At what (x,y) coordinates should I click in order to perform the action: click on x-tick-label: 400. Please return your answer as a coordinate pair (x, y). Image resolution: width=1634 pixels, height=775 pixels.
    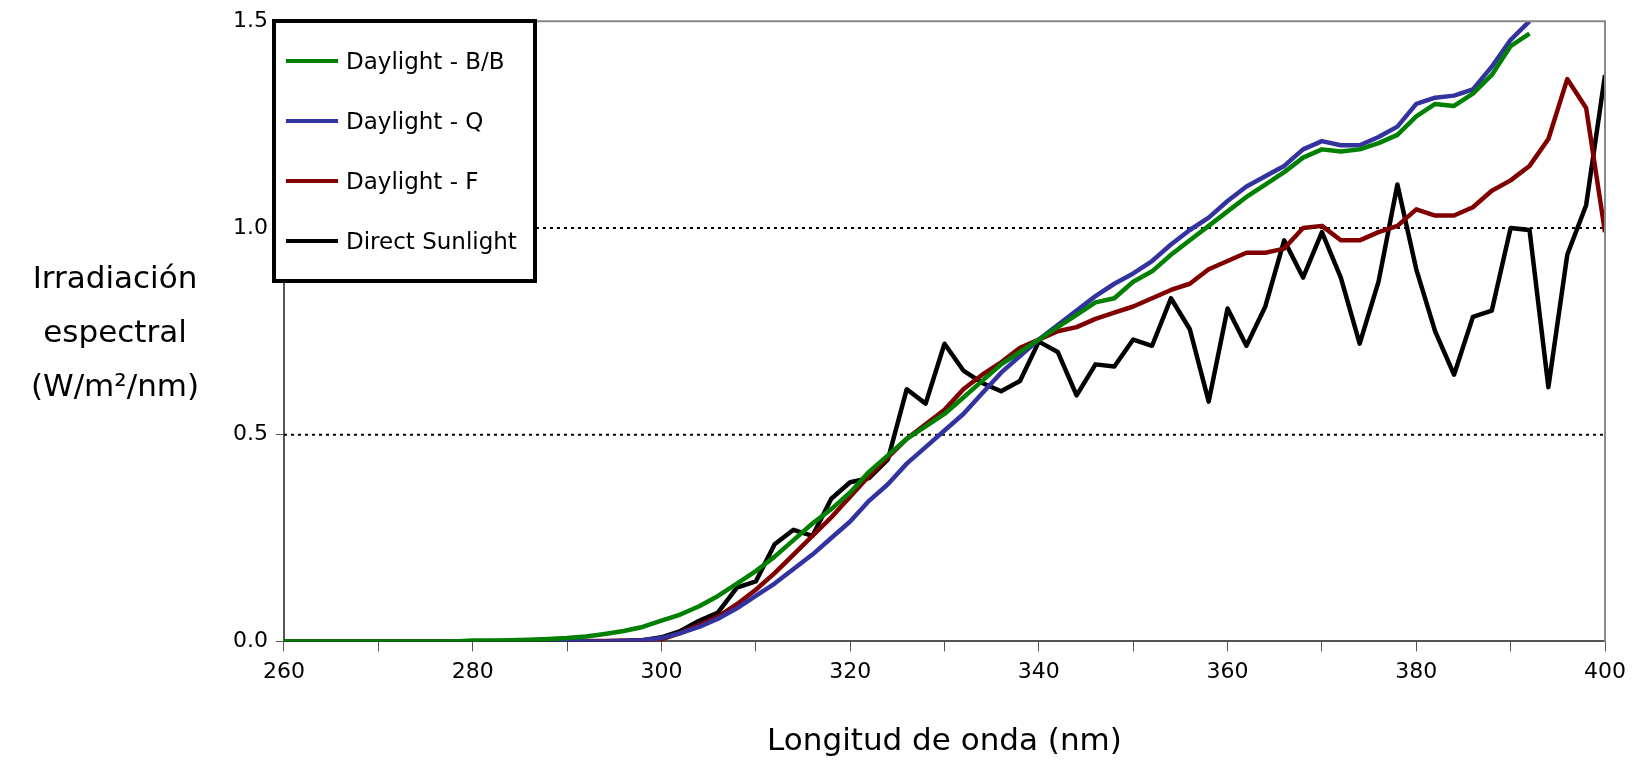
    Looking at the image, I should click on (1605, 671).